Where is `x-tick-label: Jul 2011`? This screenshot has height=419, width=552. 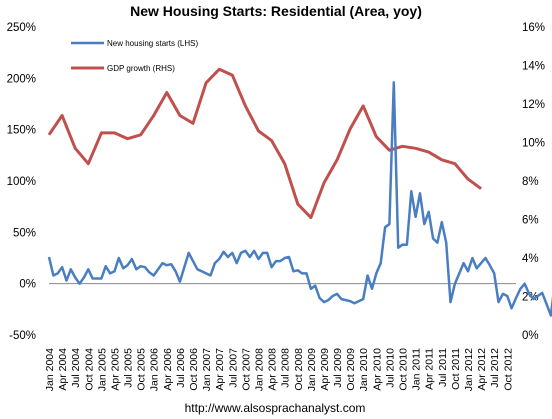 x-tick-label: Jul 2011 is located at coordinates (443, 367).